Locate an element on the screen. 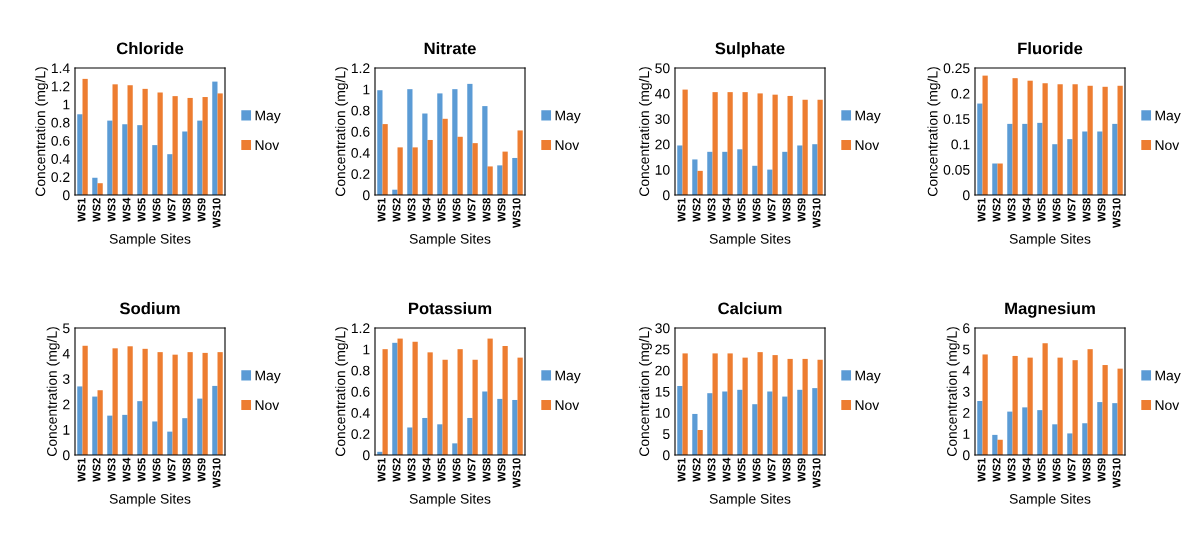 Image resolution: width=1200 pixels, height=537 pixels. y-tick-label: 6 is located at coordinates (966, 328).